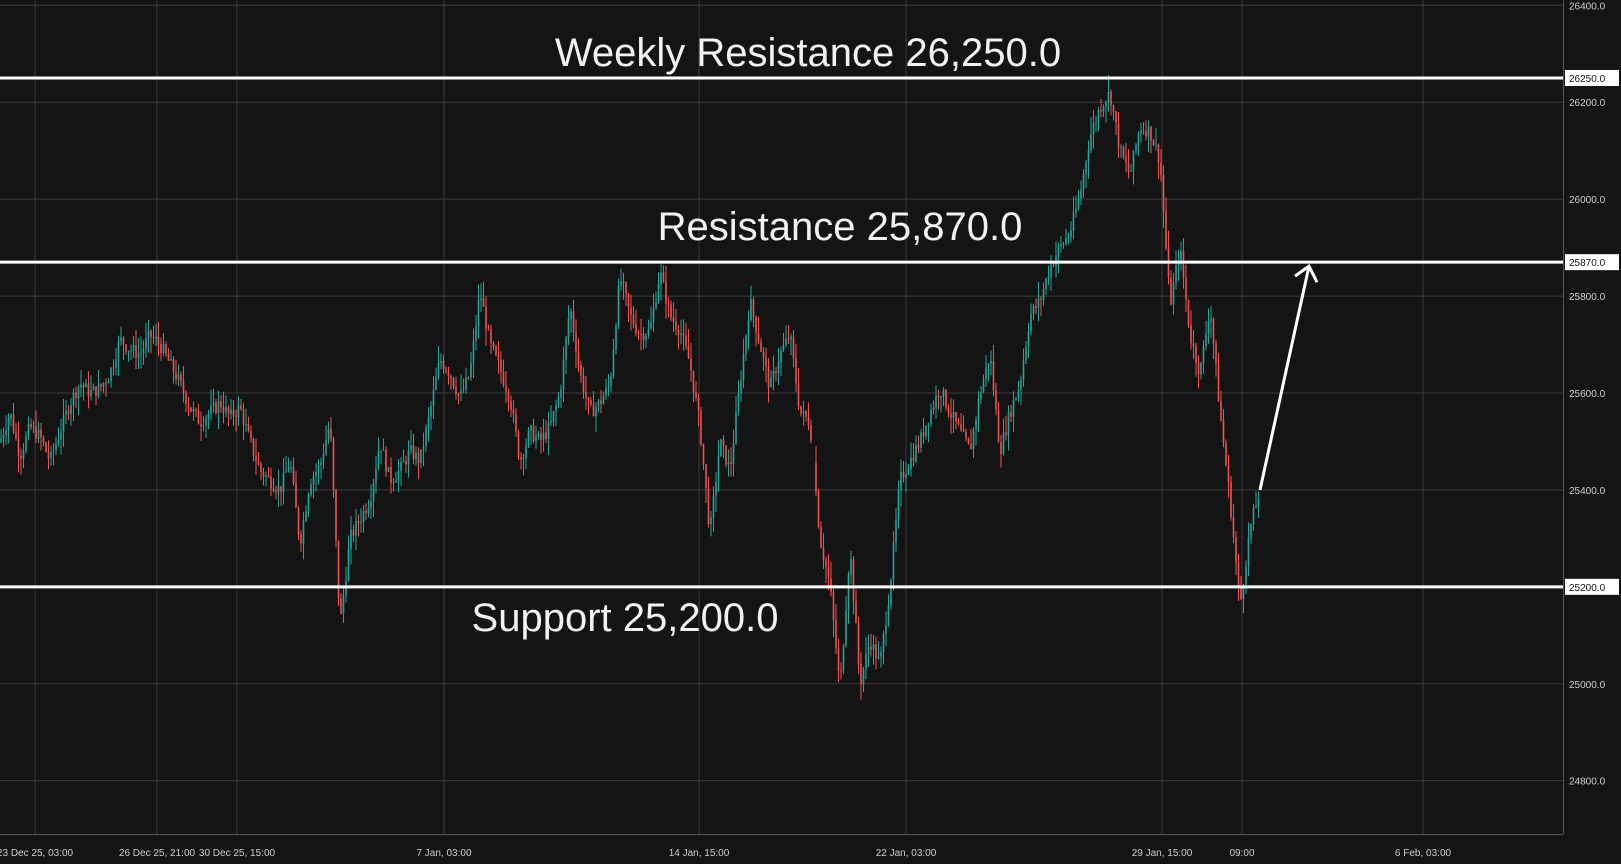 The image size is (1621, 864). Describe the element at coordinates (625, 618) in the screenshot. I see `level-label: Support 25,200.0` at that location.